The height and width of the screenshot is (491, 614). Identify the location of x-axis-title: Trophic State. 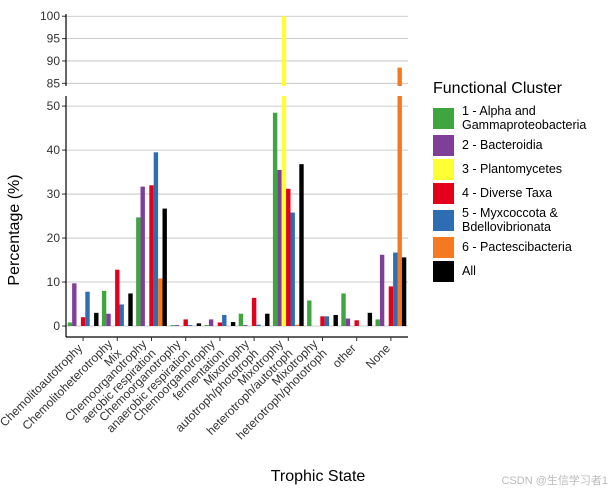
(318, 476).